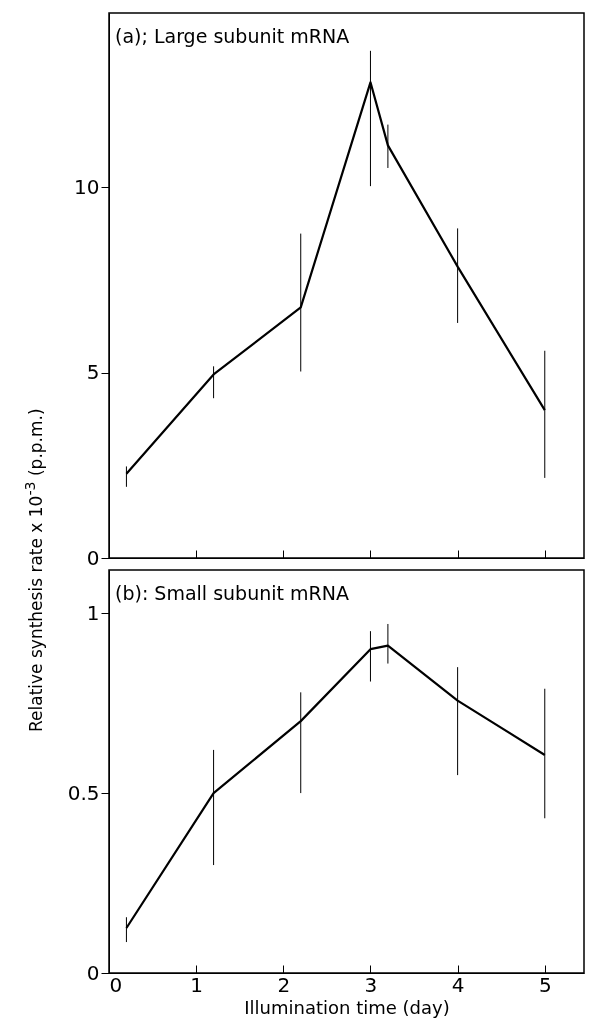  What do you see at coordinates (116, 984) in the screenshot?
I see `x-tick-label: 0` at bounding box center [116, 984].